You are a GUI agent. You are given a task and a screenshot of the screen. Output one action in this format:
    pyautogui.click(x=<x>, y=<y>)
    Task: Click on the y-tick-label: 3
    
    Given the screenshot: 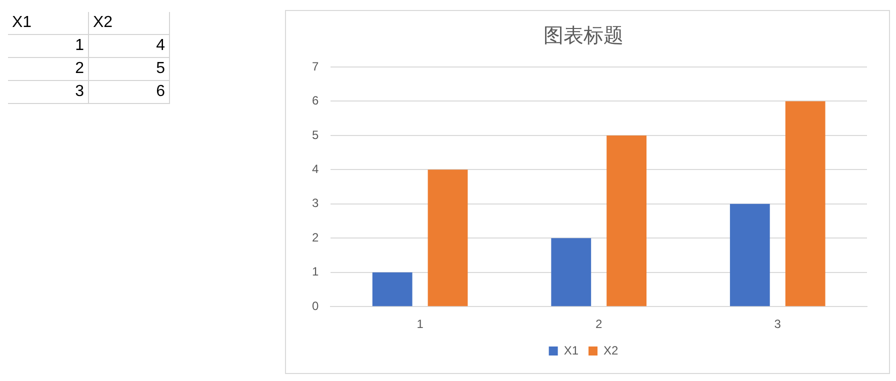 What is the action you would take?
    pyautogui.click(x=315, y=203)
    